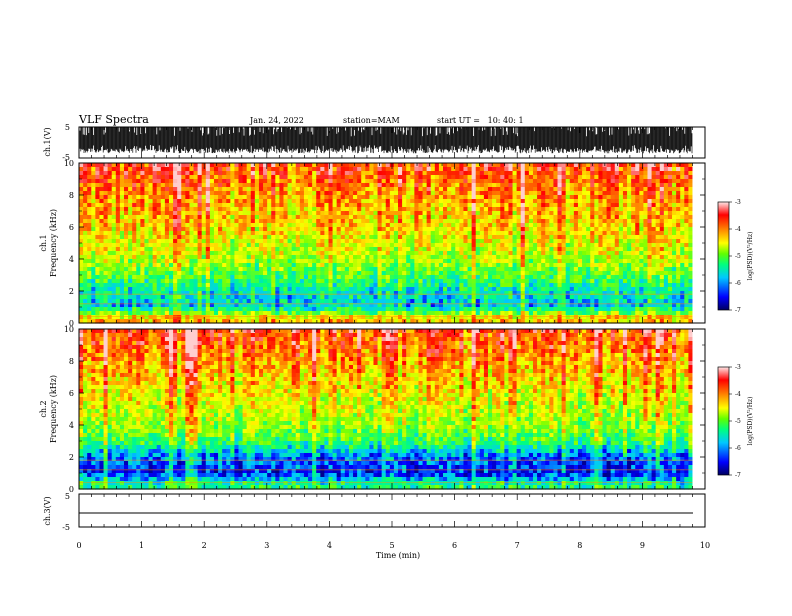 This screenshot has height=616, width=792. What do you see at coordinates (47, 141) in the screenshot?
I see `ch1-waveform-ylabel: ch.1(V)` at bounding box center [47, 141].